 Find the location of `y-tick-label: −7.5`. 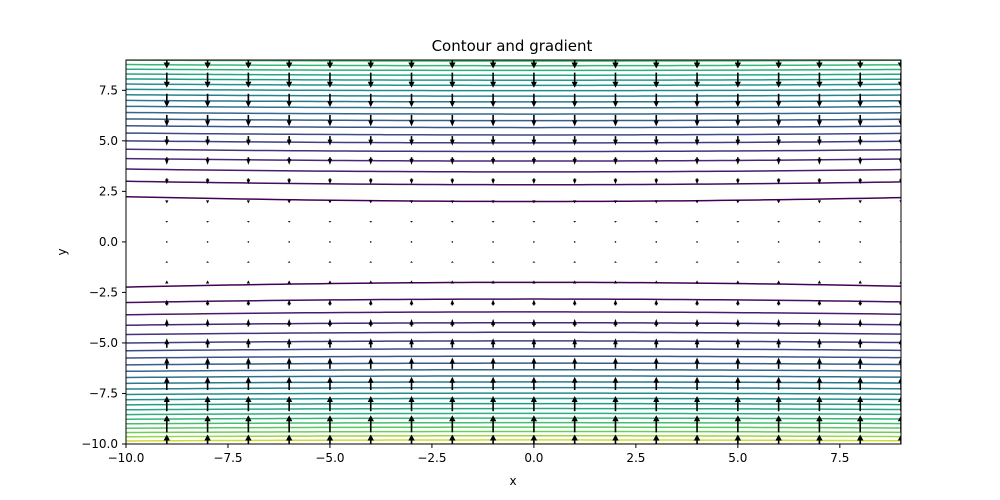

y-tick-label: −7.5 is located at coordinates (103, 393).